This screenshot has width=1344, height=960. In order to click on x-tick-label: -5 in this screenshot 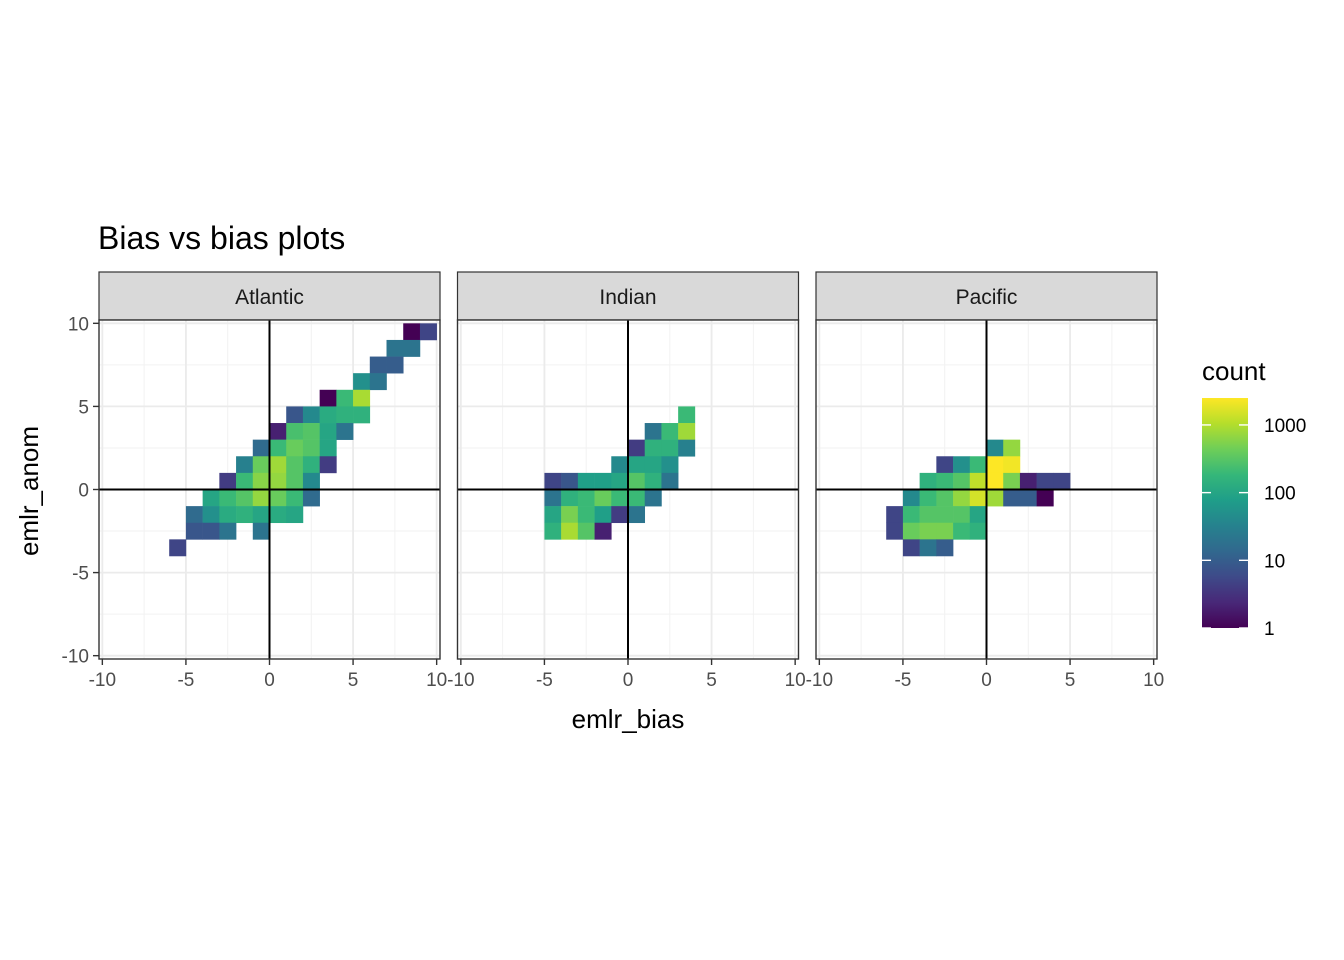, I will do `click(902, 680)`.